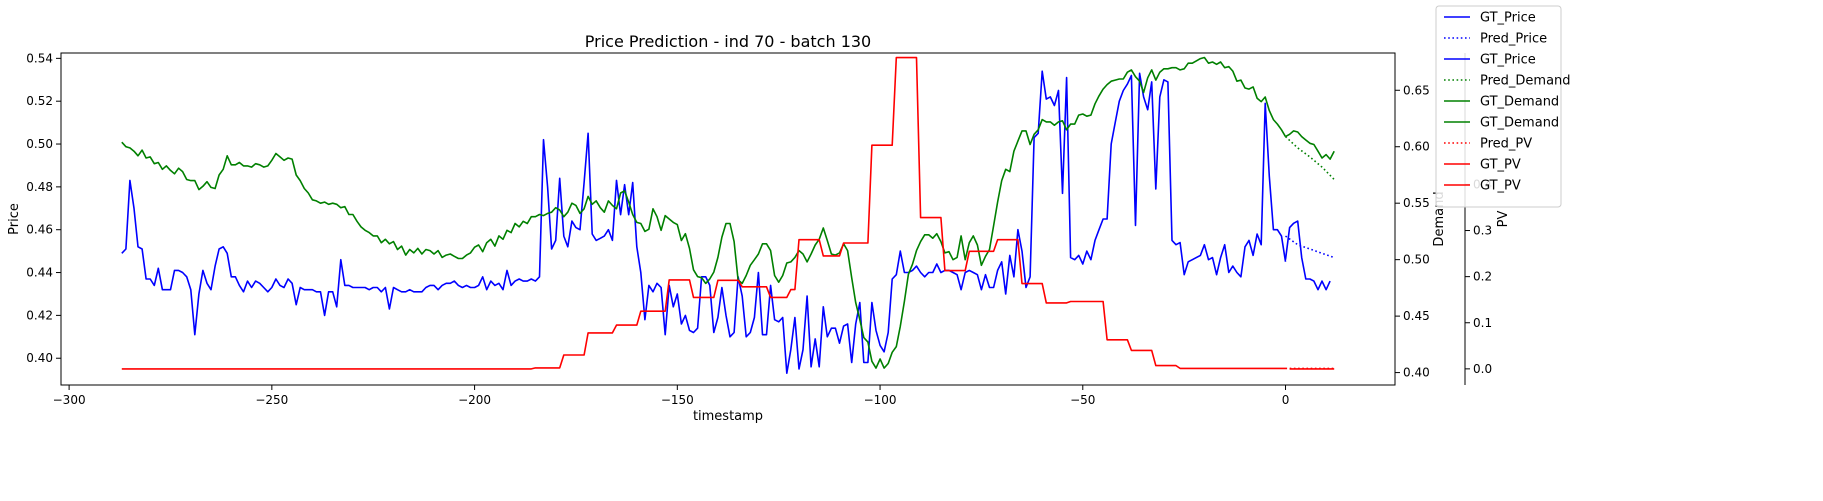 This screenshot has height=501, width=1823. Describe the element at coordinates (1482, 369) in the screenshot. I see `pv-tick-label: 0.0` at that location.